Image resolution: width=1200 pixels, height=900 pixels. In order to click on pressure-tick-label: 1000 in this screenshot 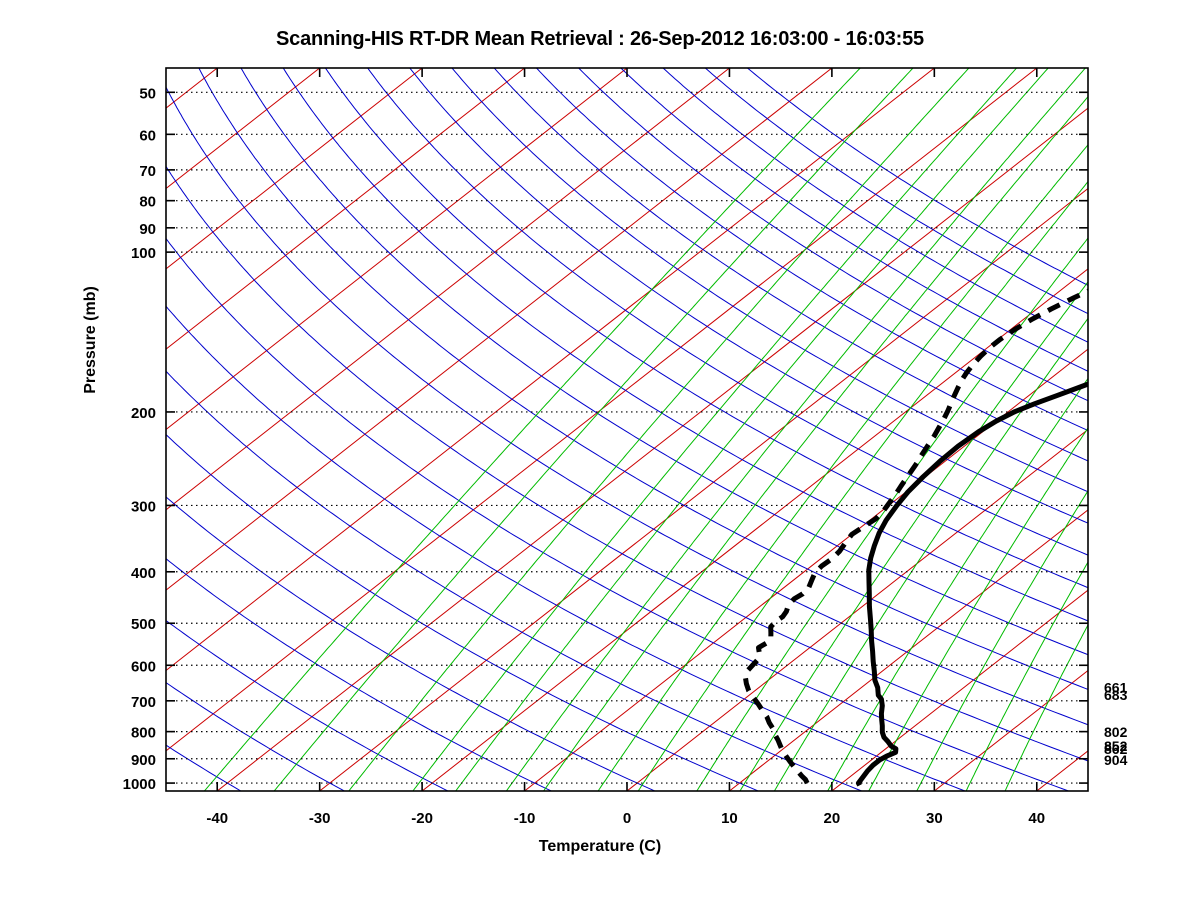, I will do `click(139, 784)`.